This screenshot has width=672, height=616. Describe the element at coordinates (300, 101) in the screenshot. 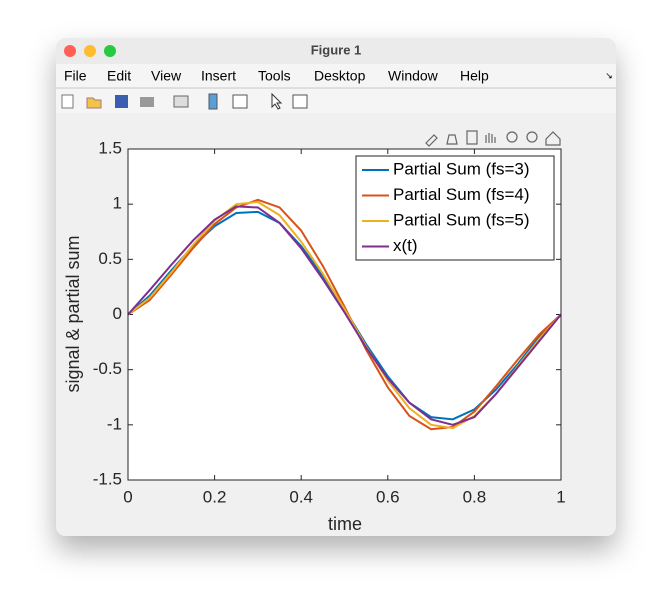

I see `inspector-icon` at that location.